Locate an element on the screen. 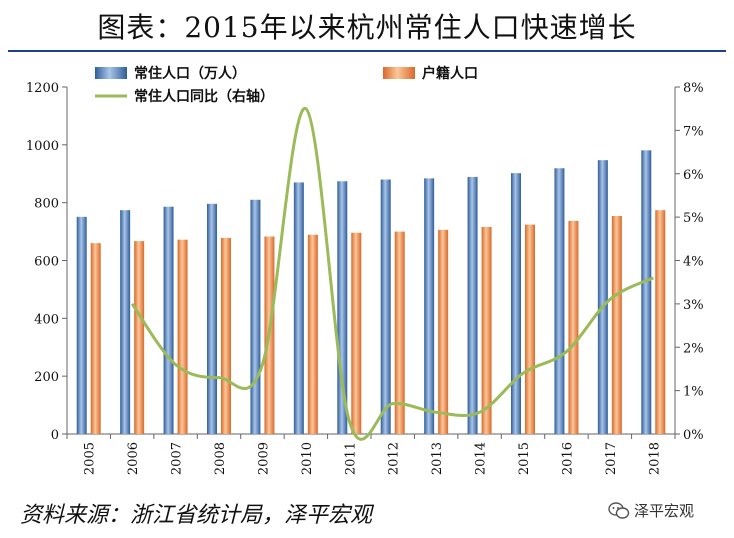 This screenshot has width=734, height=538. legend-label-hukou: 户籍人口 is located at coordinates (450, 73).